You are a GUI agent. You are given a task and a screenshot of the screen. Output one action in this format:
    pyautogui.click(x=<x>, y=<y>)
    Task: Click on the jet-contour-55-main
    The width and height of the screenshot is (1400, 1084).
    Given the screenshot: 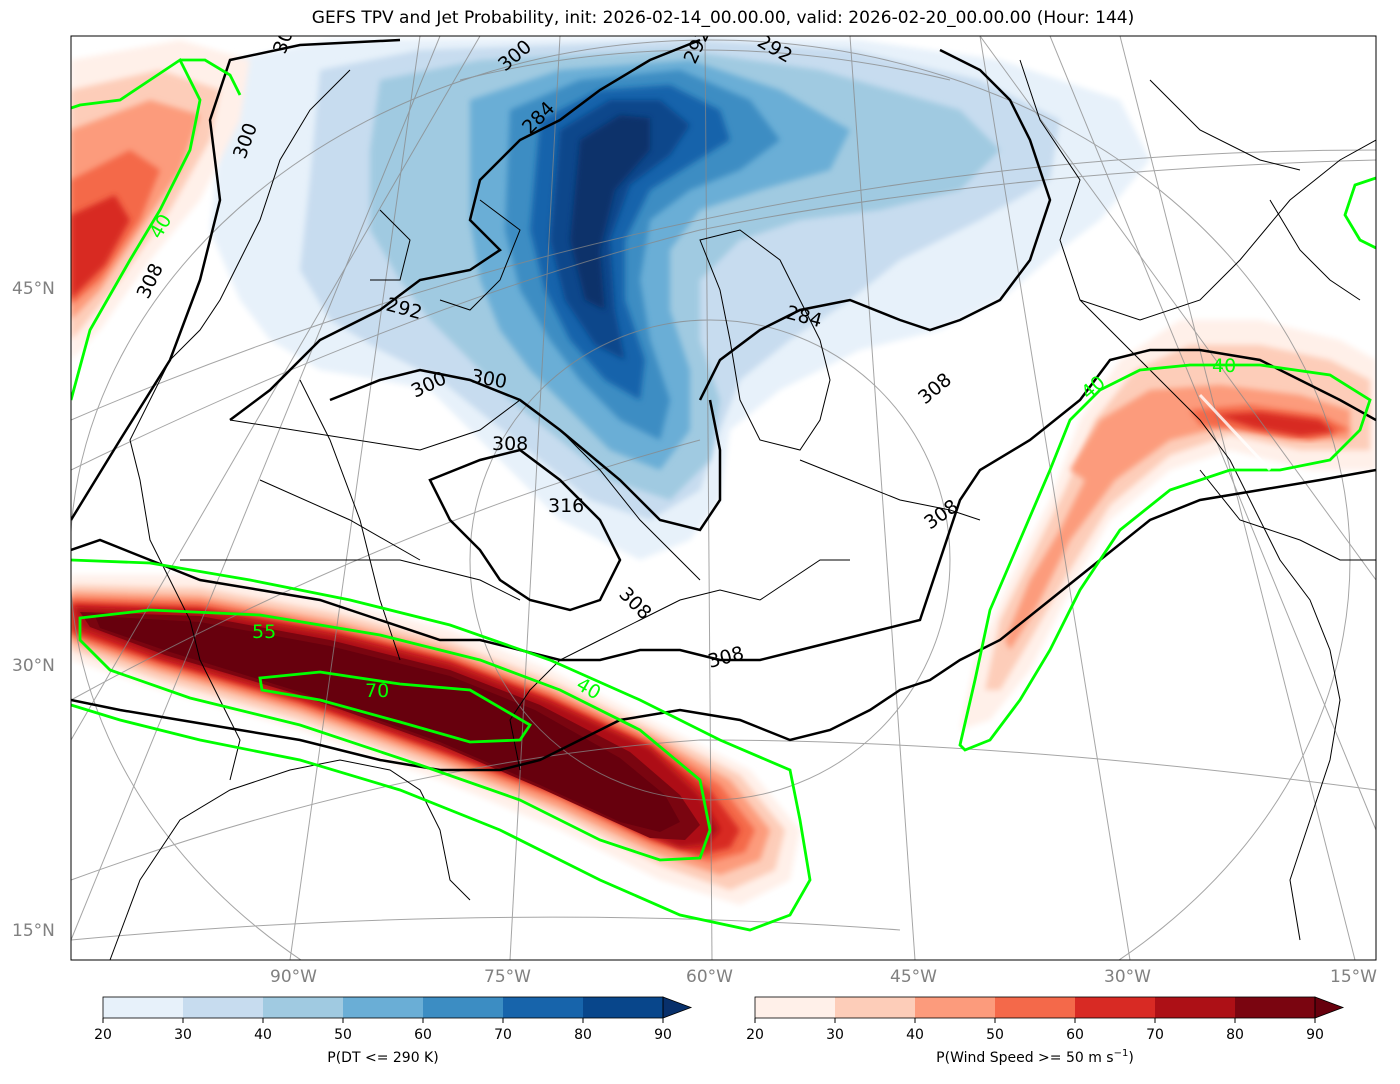 What is the action you would take?
    pyautogui.click(x=395, y=735)
    